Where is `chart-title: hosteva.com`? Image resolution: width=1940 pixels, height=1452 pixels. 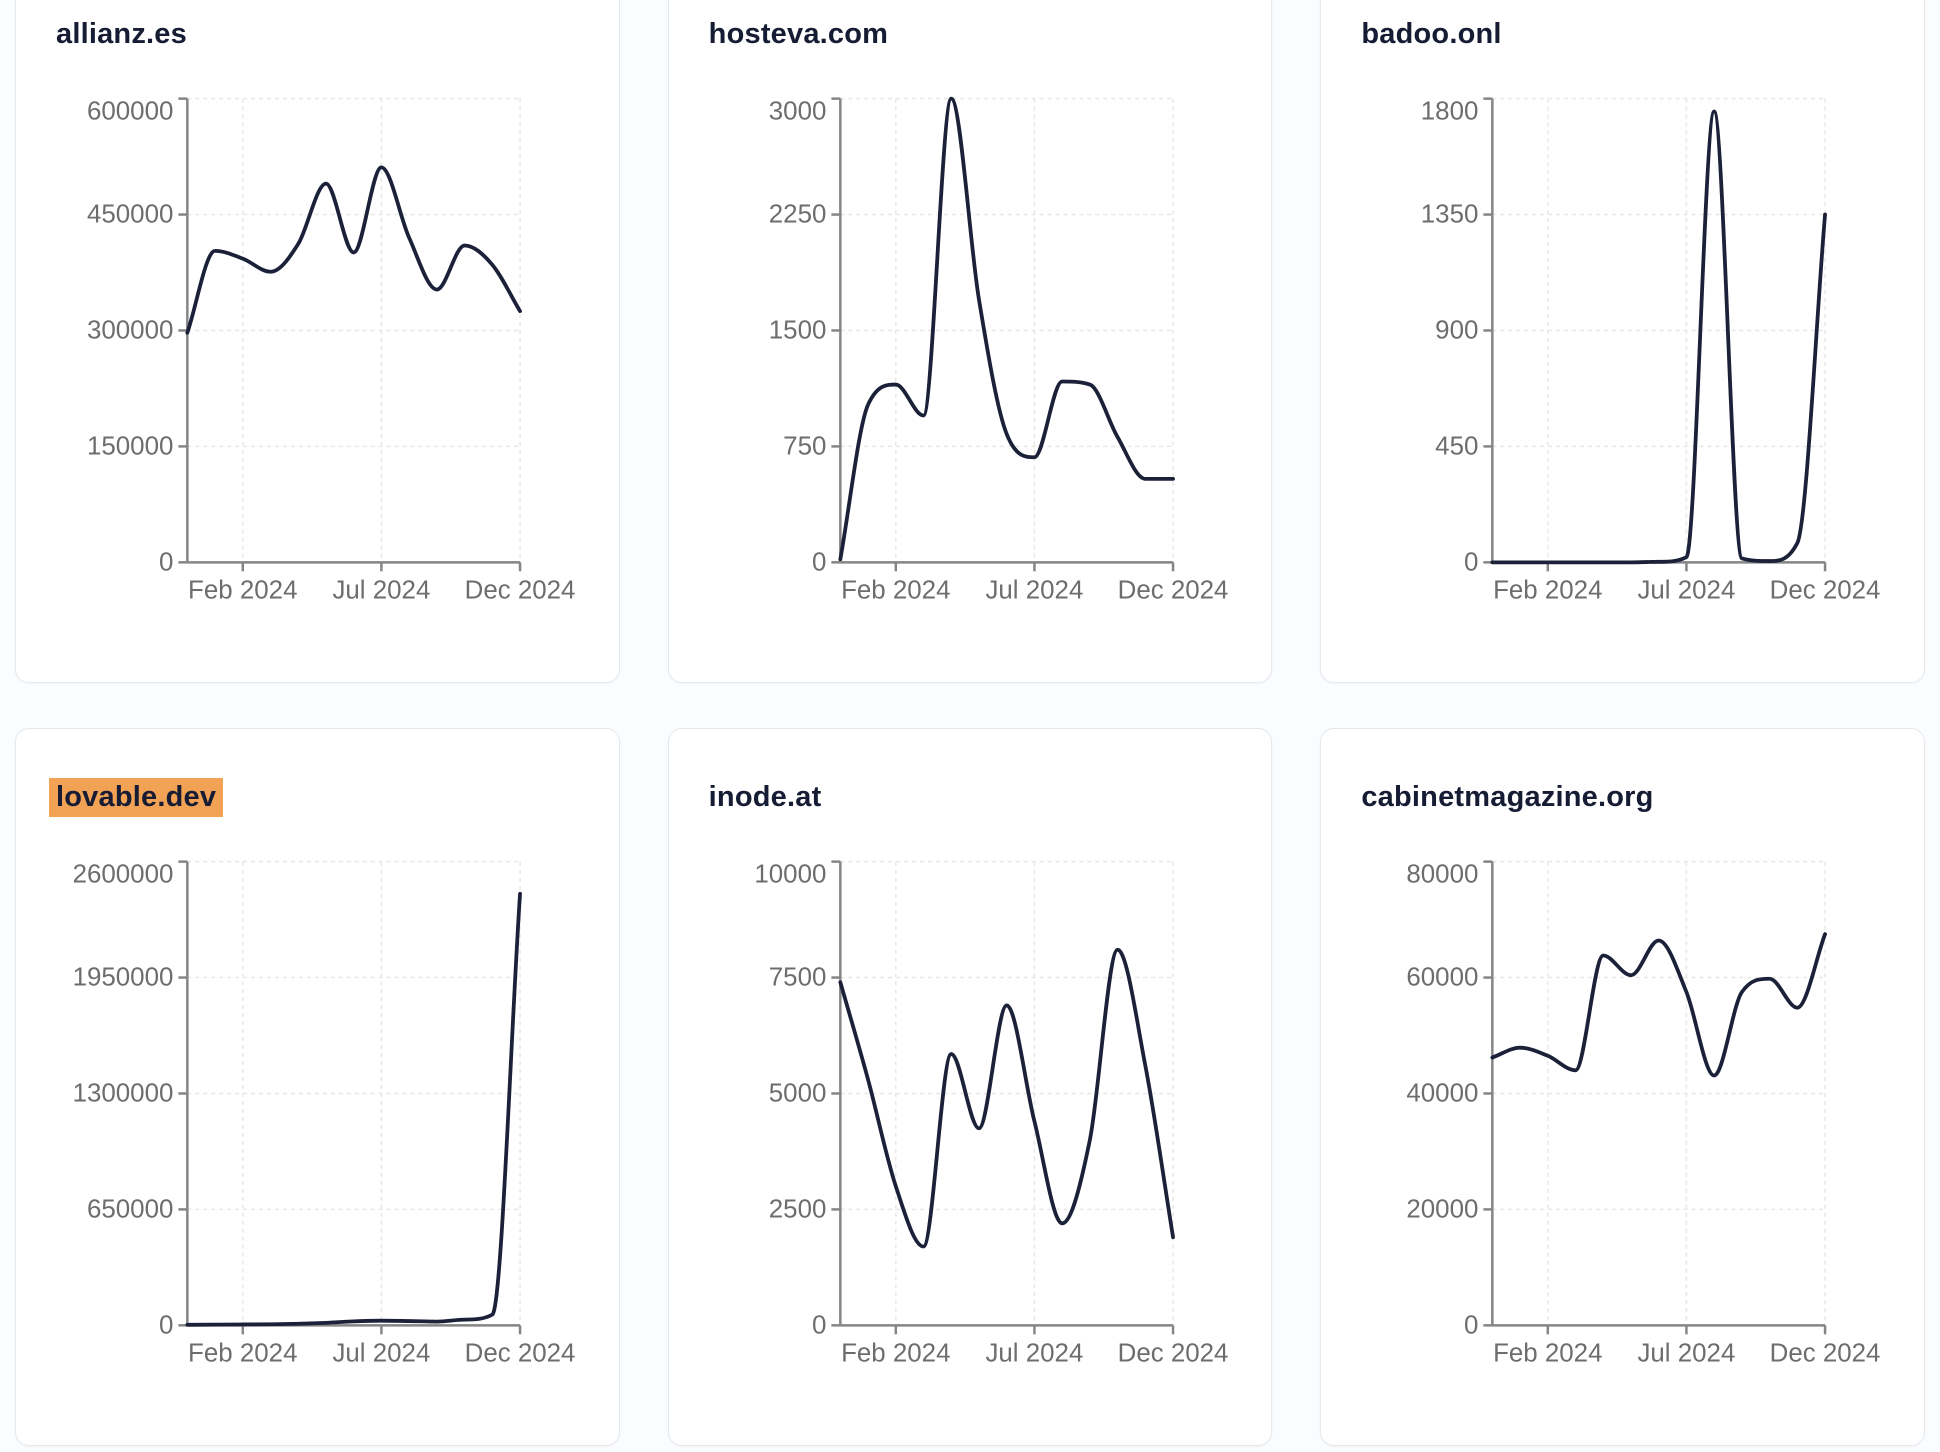
chart-title: hosteva.com is located at coordinates (799, 34).